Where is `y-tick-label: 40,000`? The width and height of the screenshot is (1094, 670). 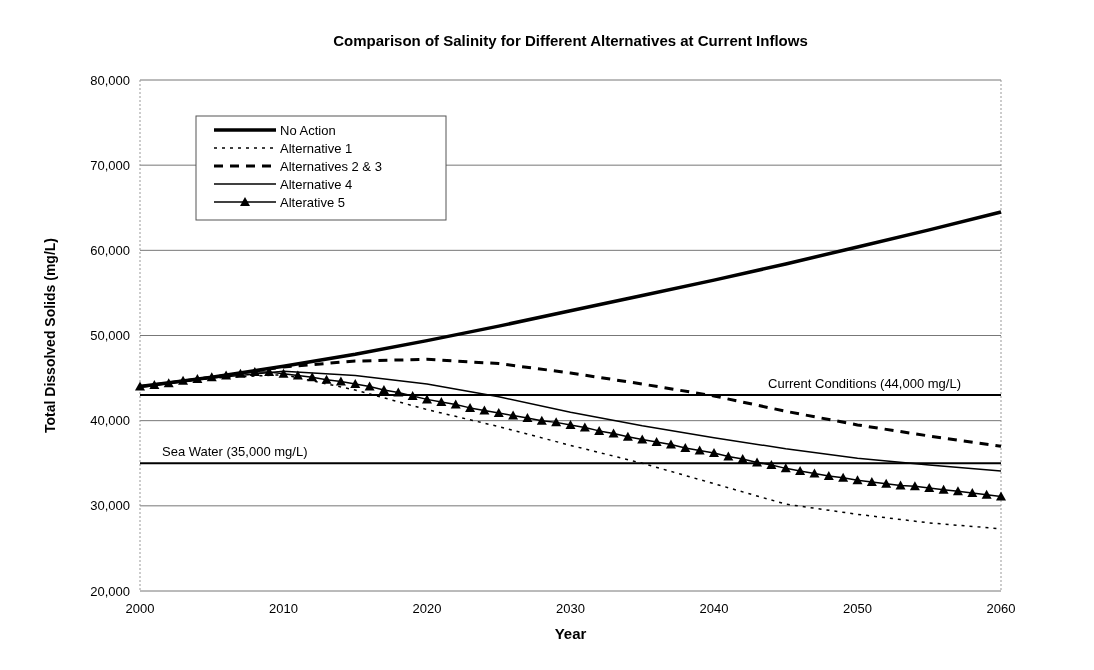 y-tick-label: 40,000 is located at coordinates (110, 421).